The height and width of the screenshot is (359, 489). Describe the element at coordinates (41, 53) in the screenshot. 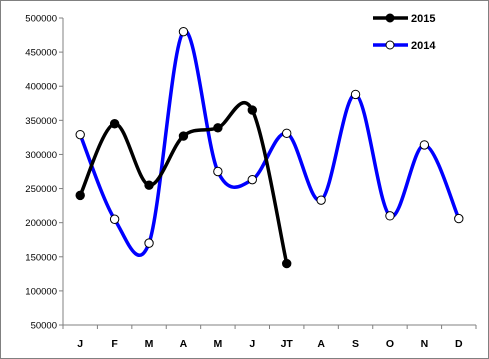

I see `y-tick-label: 450000` at that location.